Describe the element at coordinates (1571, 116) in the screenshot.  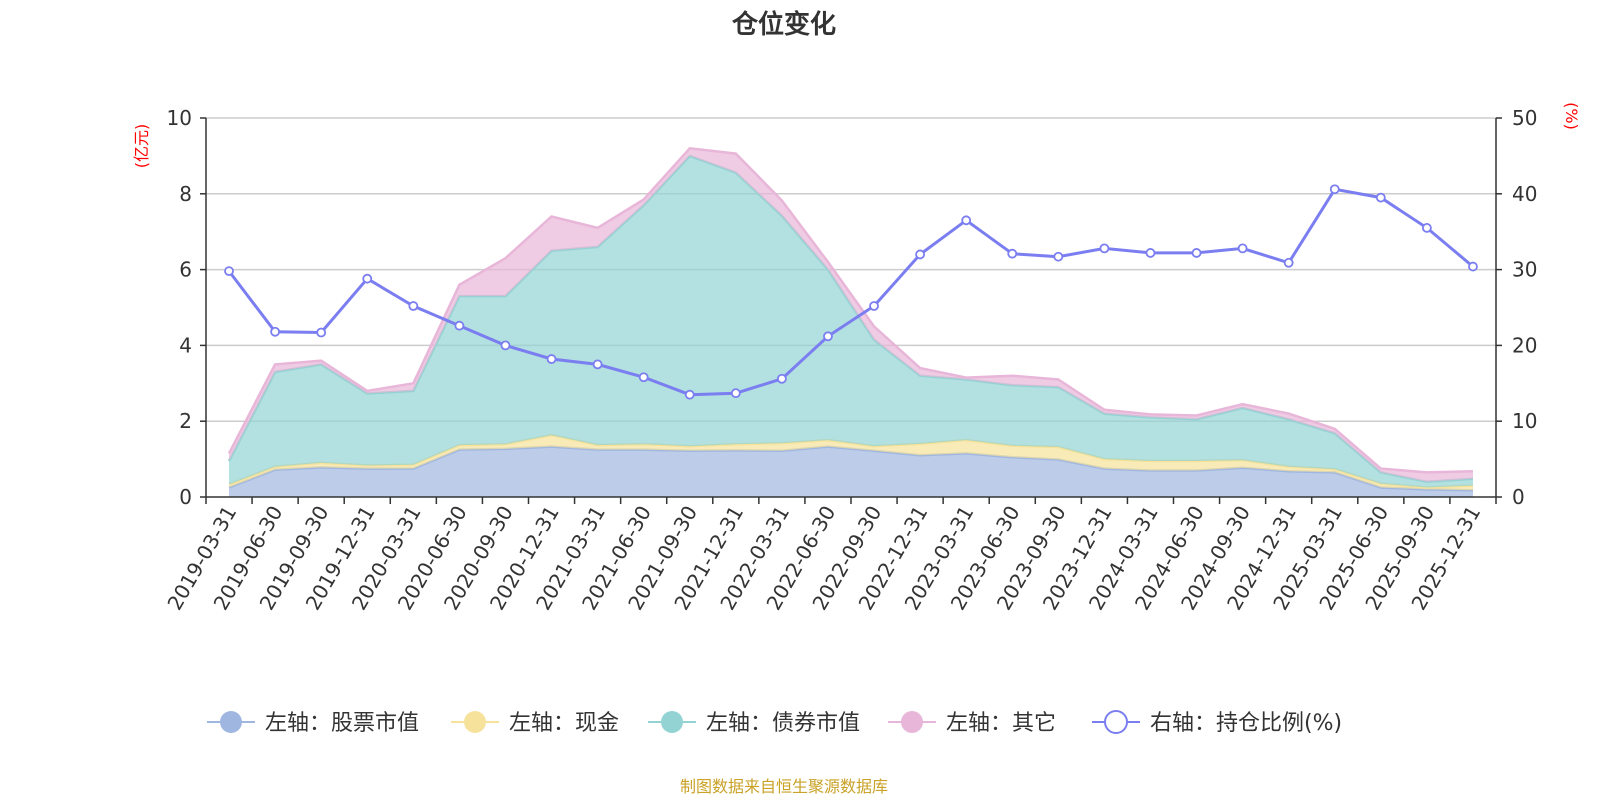
I see `right-axis-unit: (%)` at that location.